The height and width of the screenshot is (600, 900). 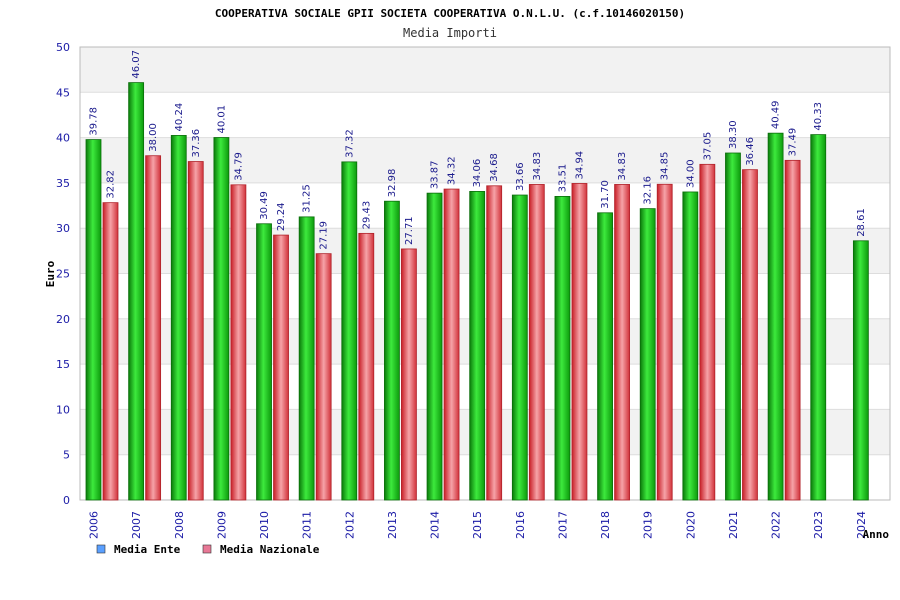 I want to click on data-label-ente-2010: 30.49, so click(x=264, y=205).